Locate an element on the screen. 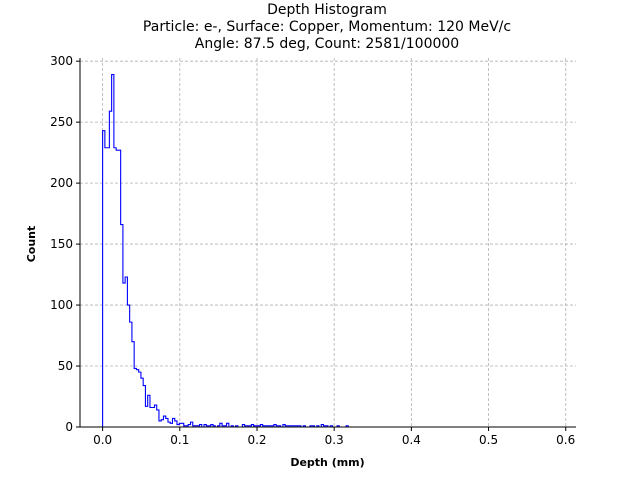  x-tick-label: 0.6 is located at coordinates (565, 440).